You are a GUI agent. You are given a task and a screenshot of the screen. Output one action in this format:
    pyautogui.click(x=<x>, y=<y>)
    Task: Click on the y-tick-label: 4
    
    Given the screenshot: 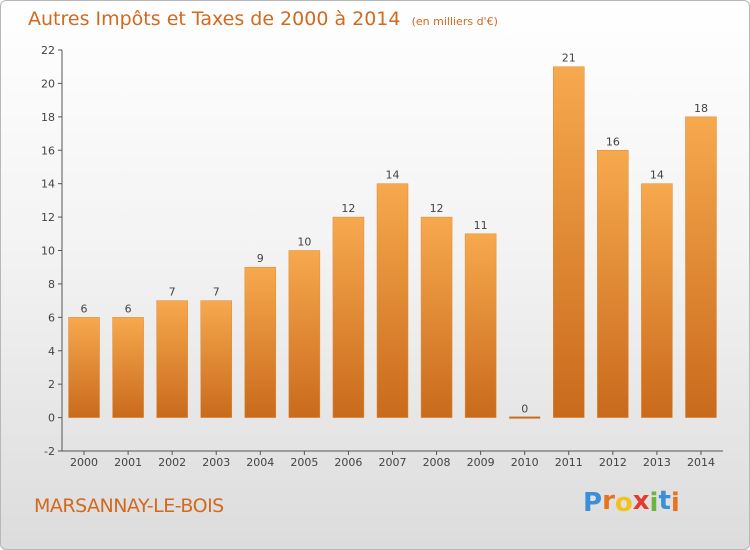 What is the action you would take?
    pyautogui.click(x=51, y=351)
    